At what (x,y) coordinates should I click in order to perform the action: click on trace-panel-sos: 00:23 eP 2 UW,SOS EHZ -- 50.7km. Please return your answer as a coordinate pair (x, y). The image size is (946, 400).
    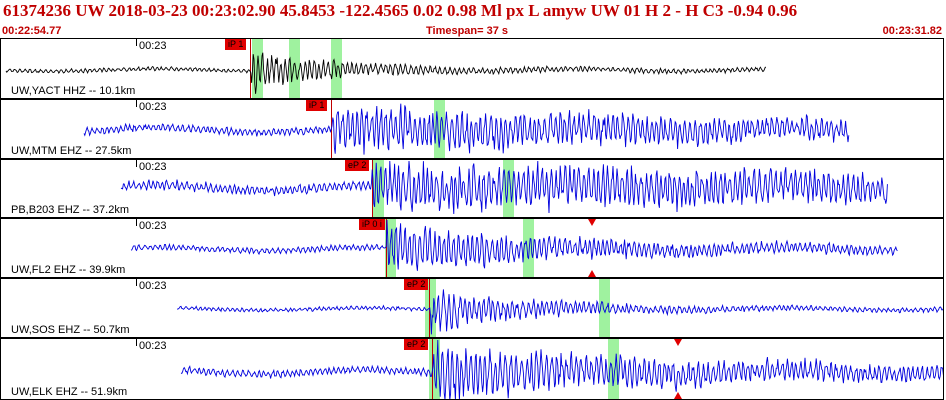
    Looking at the image, I should click on (472, 308).